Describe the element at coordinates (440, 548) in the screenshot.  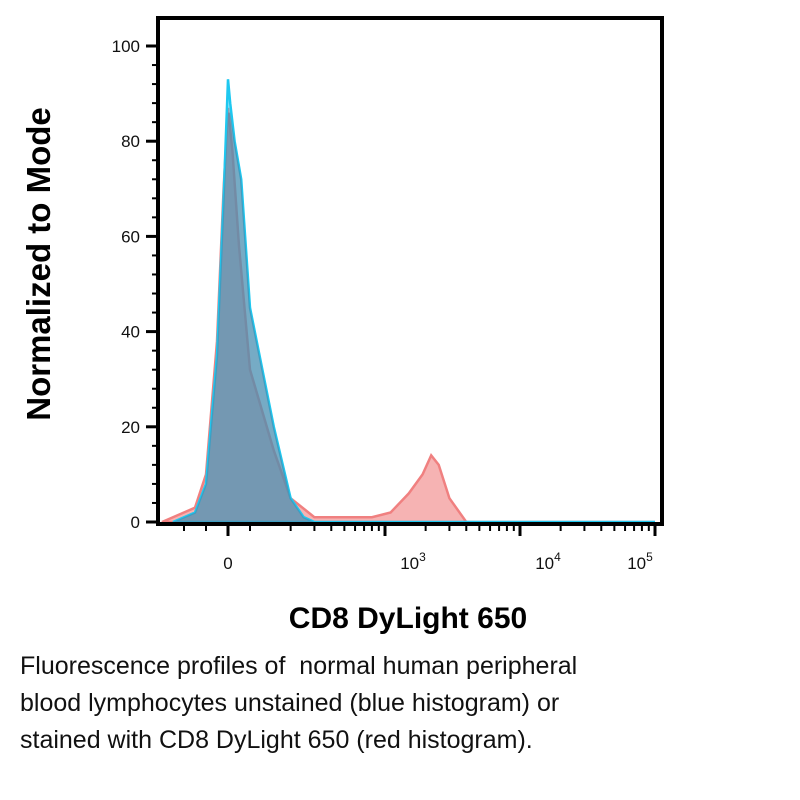
I see `x-axis: 0 10³ 10⁴ 10⁵` at that location.